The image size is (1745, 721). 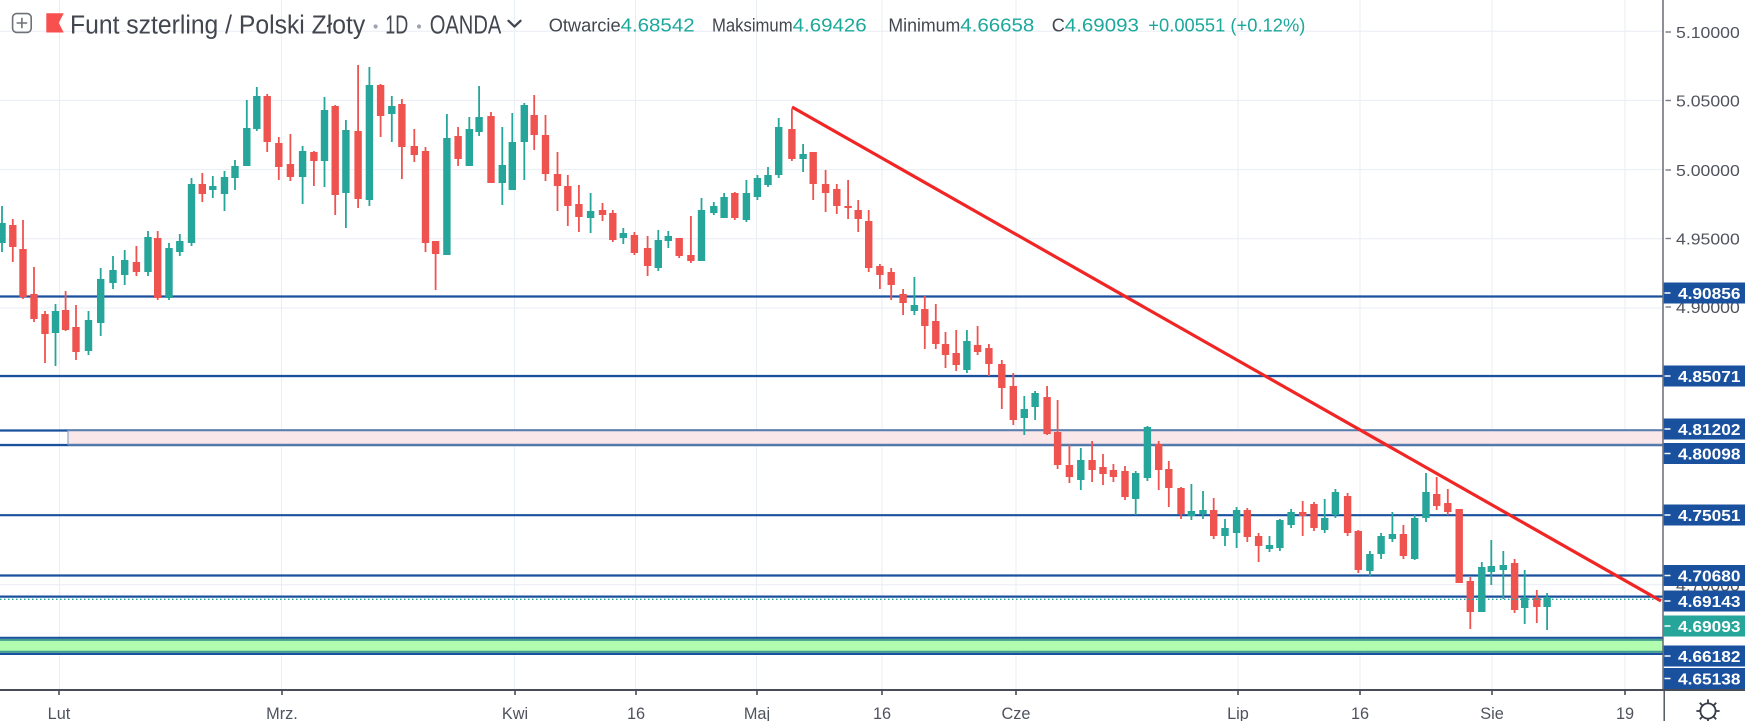 I want to click on svg-text: Mrz., so click(x=282, y=713).